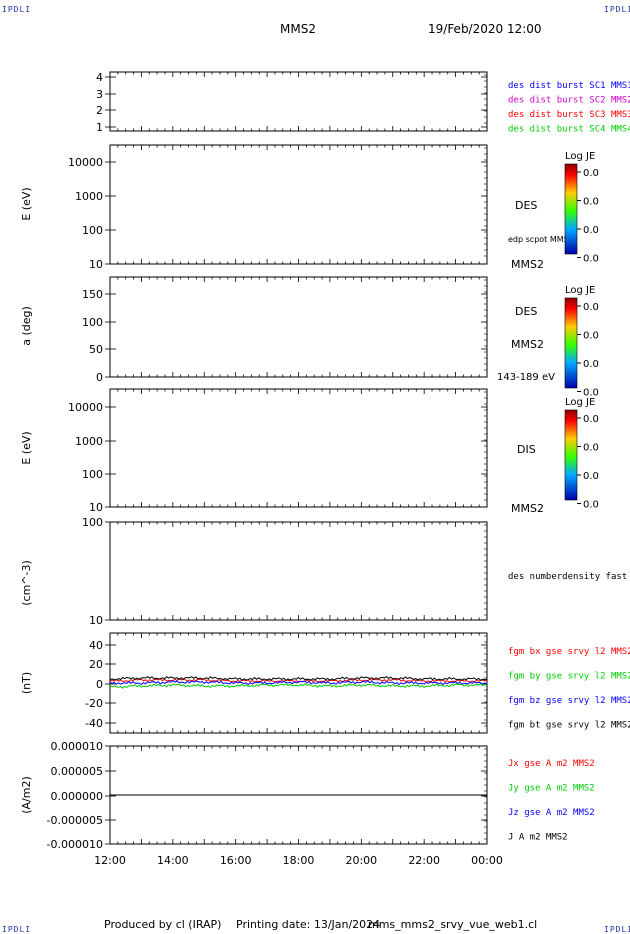 This screenshot has width=630, height=934. I want to click on panel-label: edp scpot MMS2, so click(541, 239).